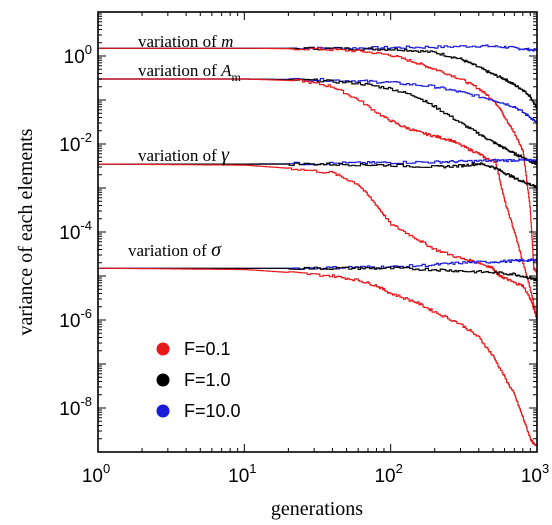 The width and height of the screenshot is (552, 525). What do you see at coordinates (388, 474) in the screenshot?
I see `x-tick-label: 10²` at bounding box center [388, 474].